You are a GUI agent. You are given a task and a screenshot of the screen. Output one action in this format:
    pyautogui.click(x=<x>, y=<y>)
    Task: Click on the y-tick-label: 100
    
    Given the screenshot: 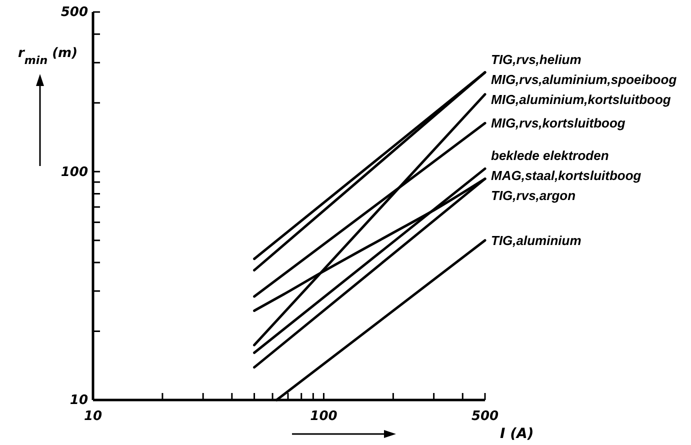 What is the action you would take?
    pyautogui.click(x=74, y=172)
    